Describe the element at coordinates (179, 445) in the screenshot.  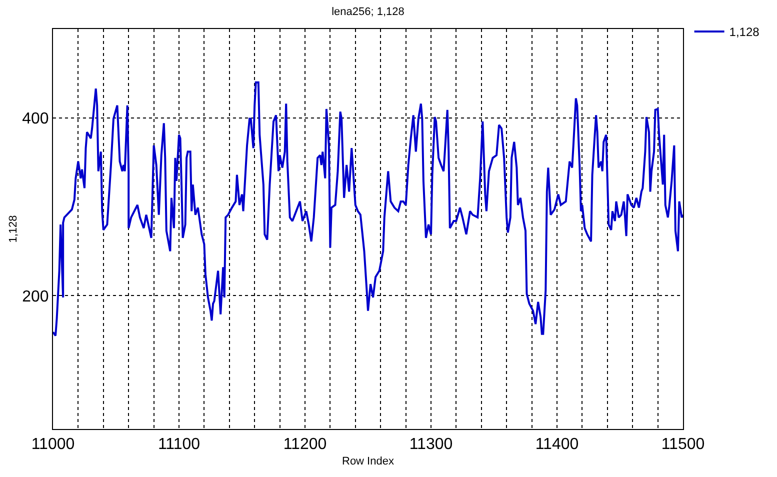
I see `x-tick-label: 11100` at that location.